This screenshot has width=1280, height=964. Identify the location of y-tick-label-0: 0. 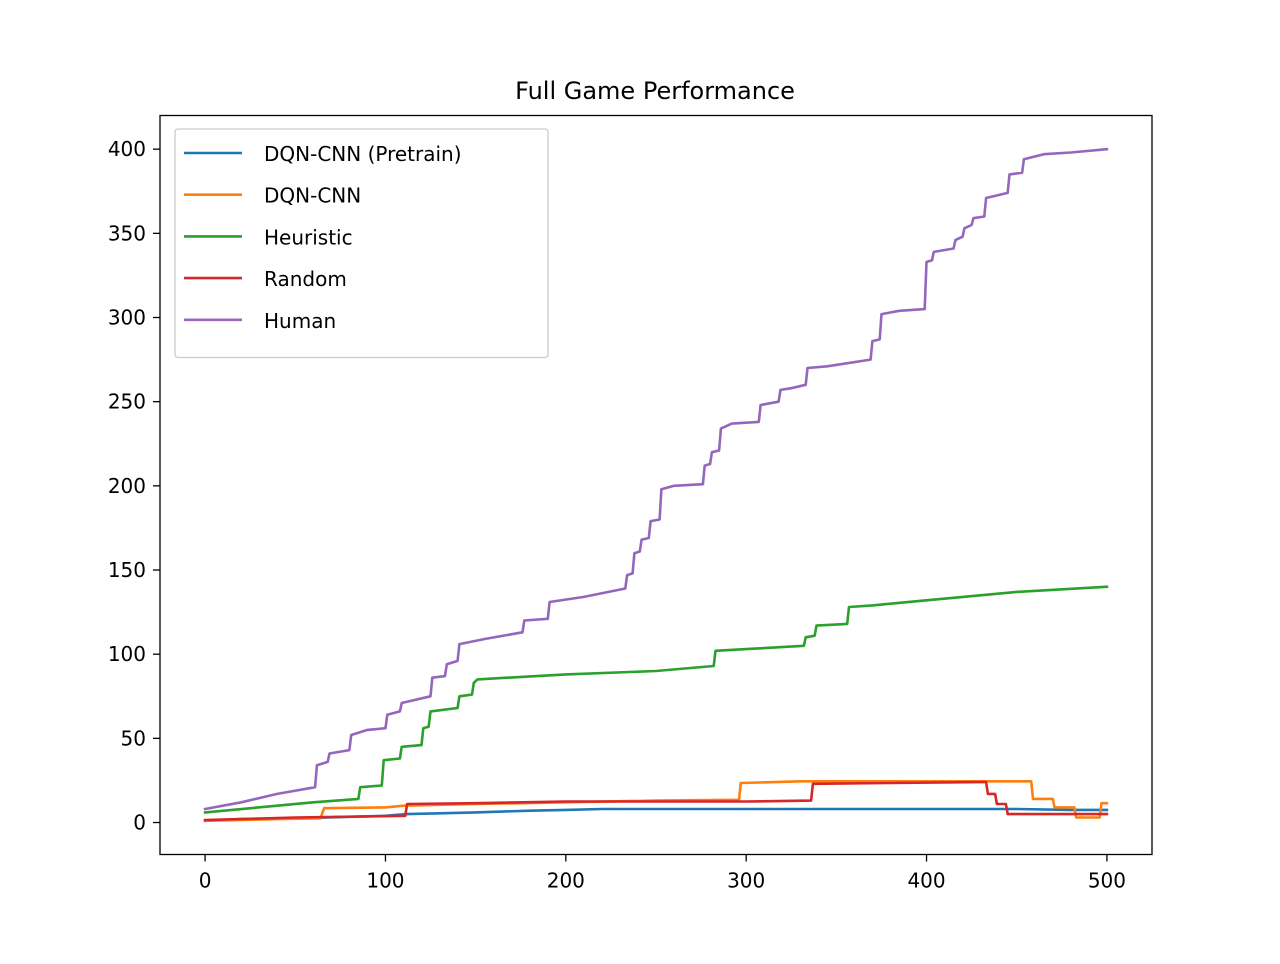
(139, 823).